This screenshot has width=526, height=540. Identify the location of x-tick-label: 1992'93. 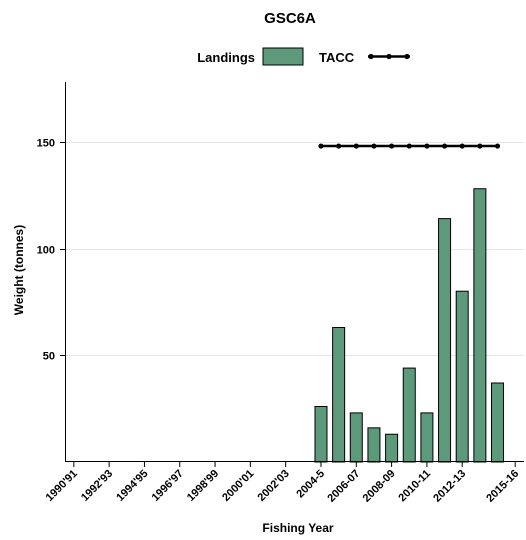
(97, 486).